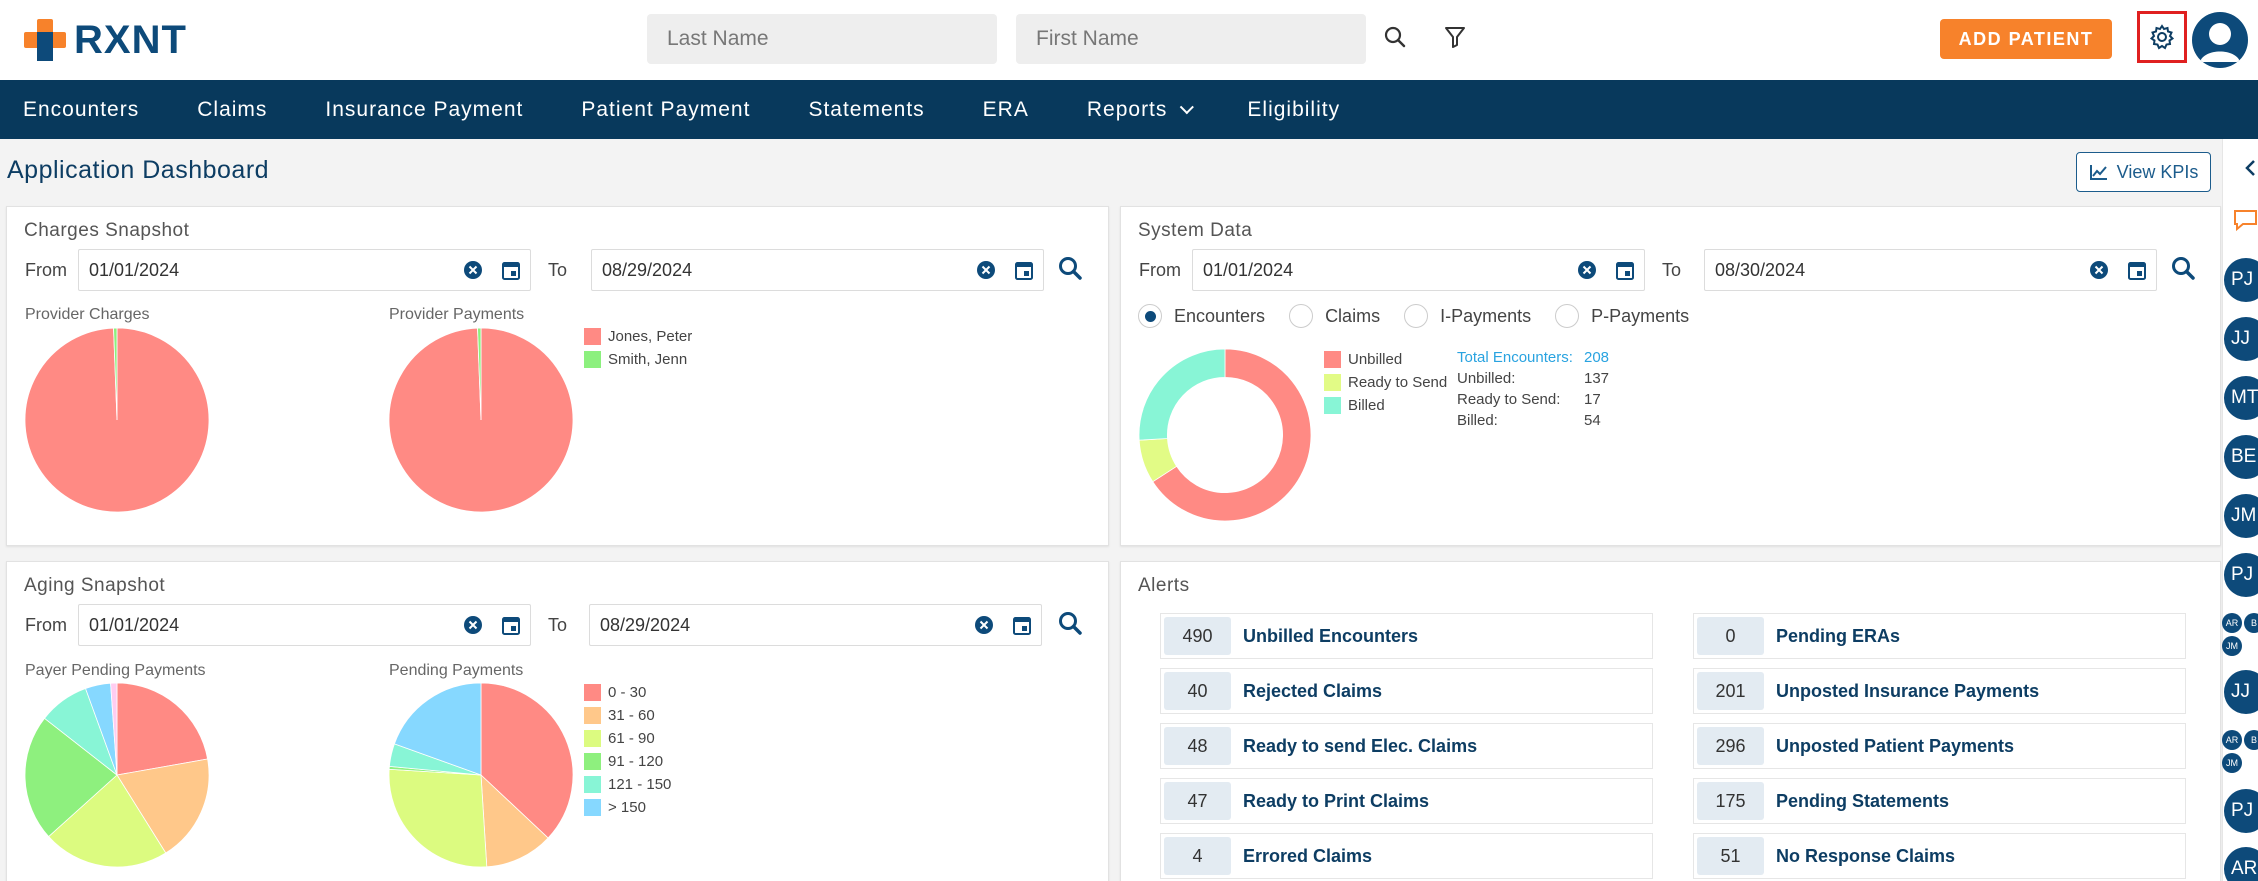  I want to click on radio-claims: Claims, so click(1334, 316).